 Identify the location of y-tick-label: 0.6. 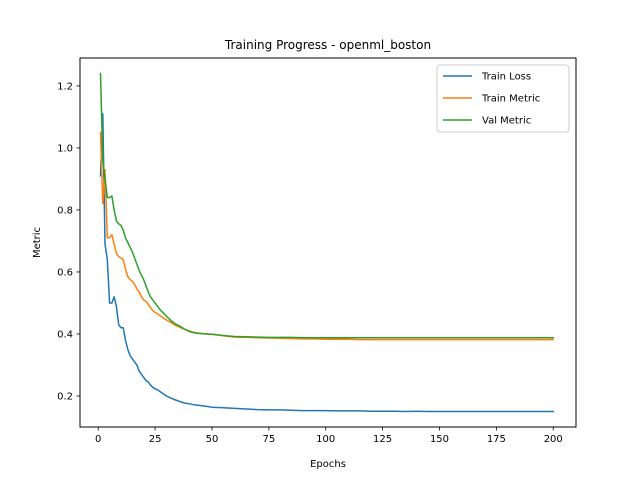
(65, 272).